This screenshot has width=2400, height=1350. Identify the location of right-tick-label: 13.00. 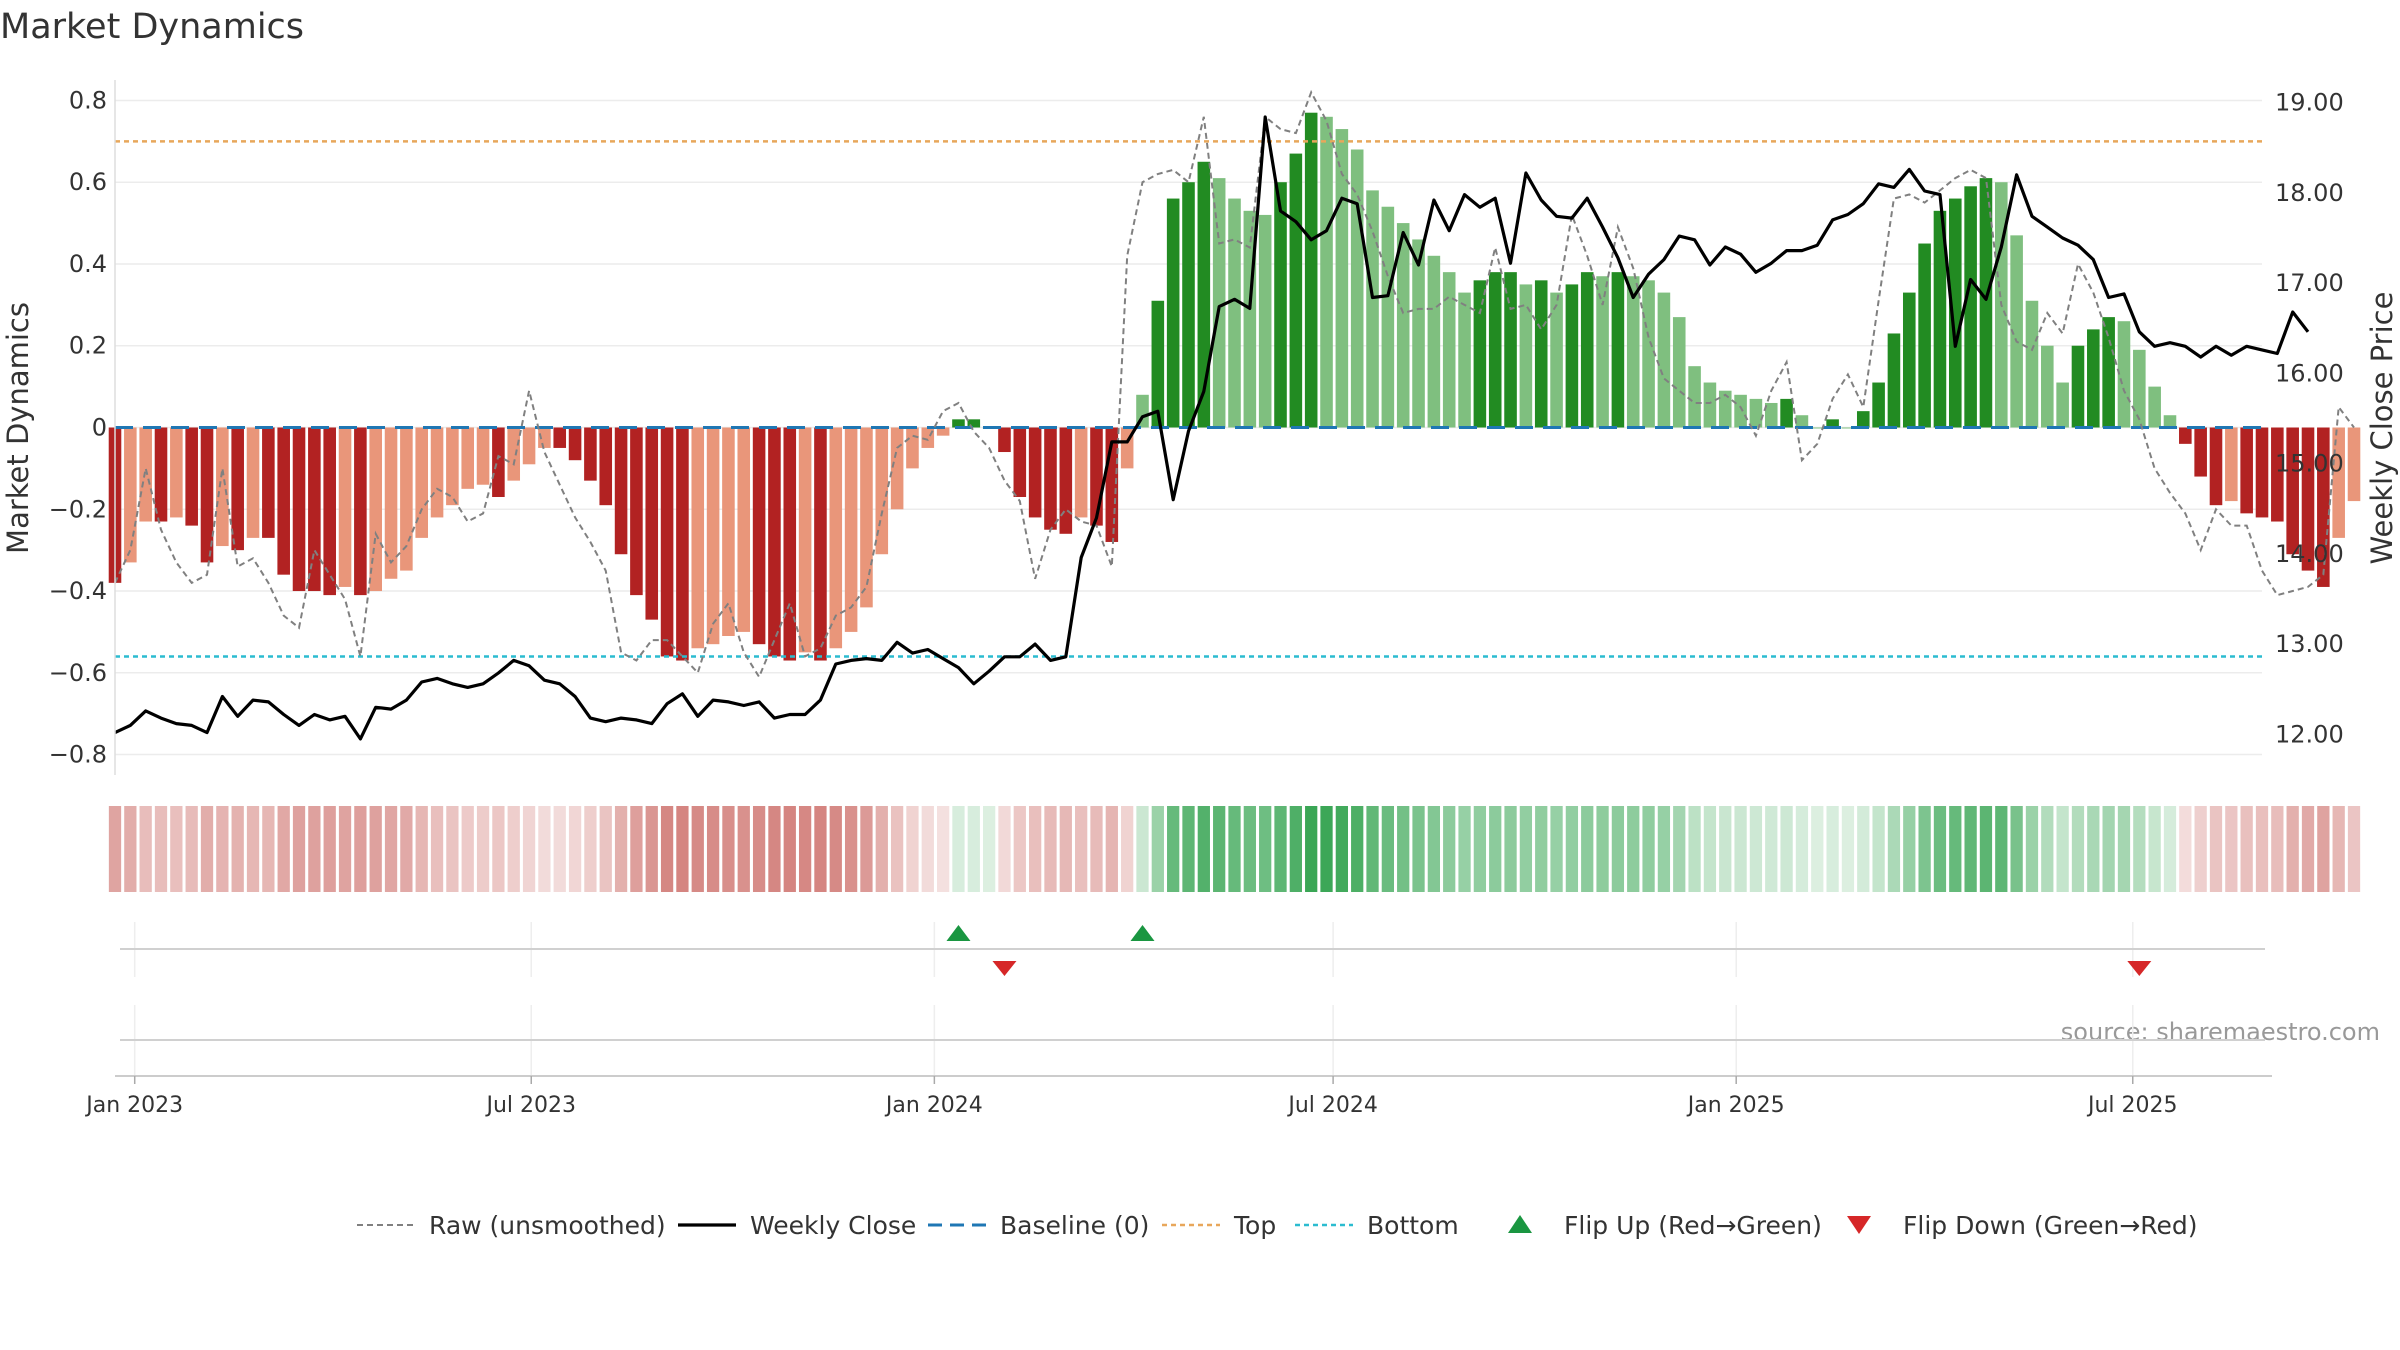
(2309, 644).